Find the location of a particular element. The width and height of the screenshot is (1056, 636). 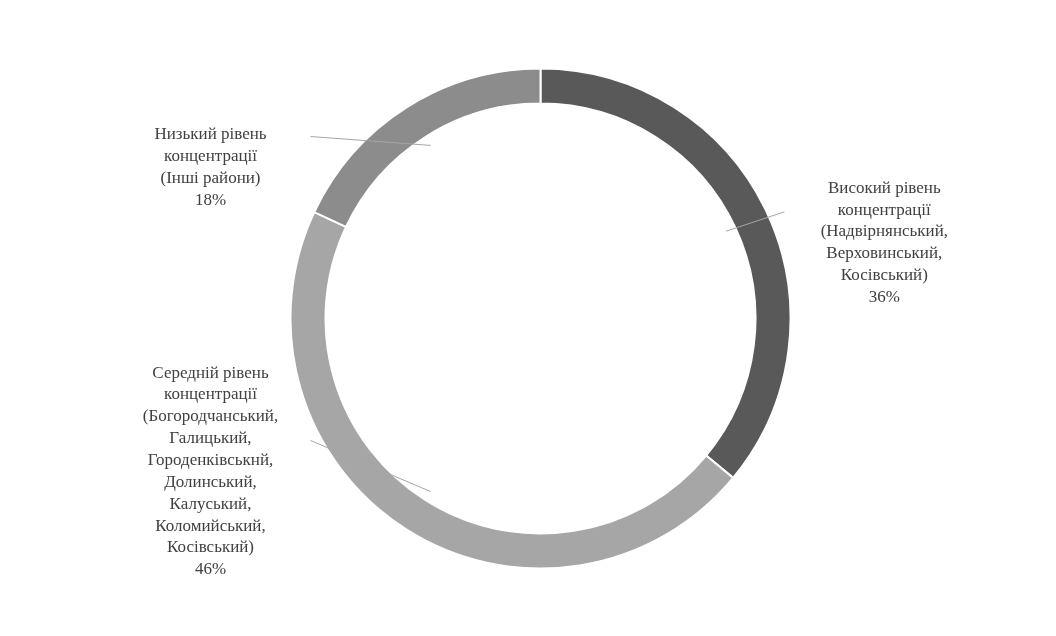

slice-label: Низький рівень концентрації (Інші райони) is located at coordinates (210, 155).